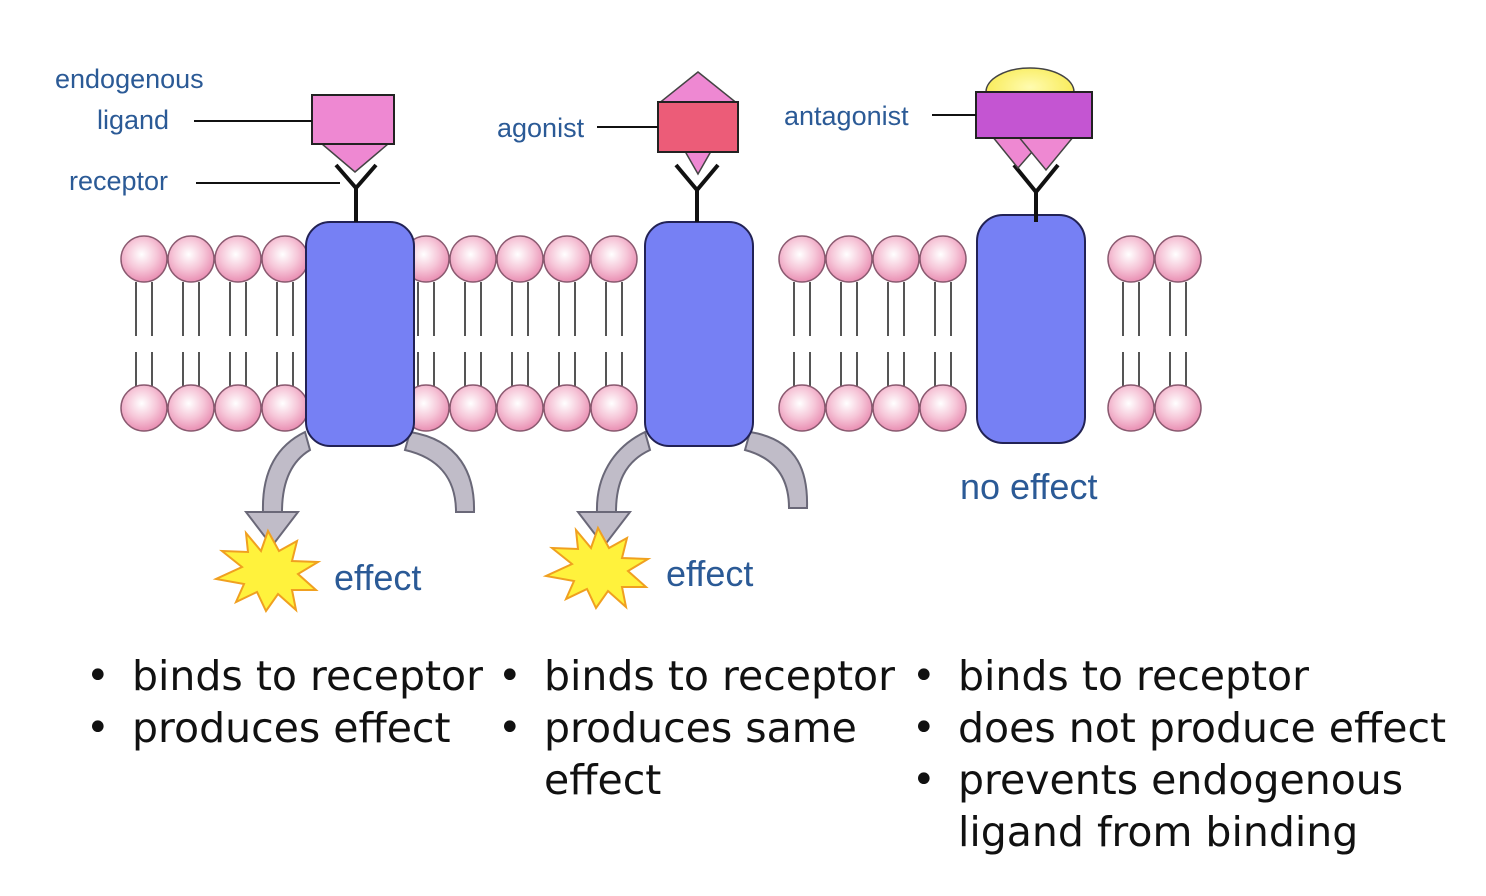  Describe the element at coordinates (1190, 806) in the screenshot. I see `bullet-item: prevents endogenous ligand from binding` at that location.